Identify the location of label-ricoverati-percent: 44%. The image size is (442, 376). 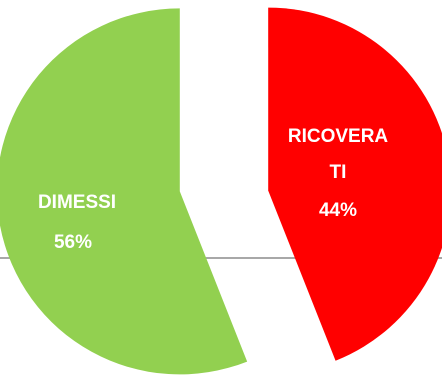
(338, 210).